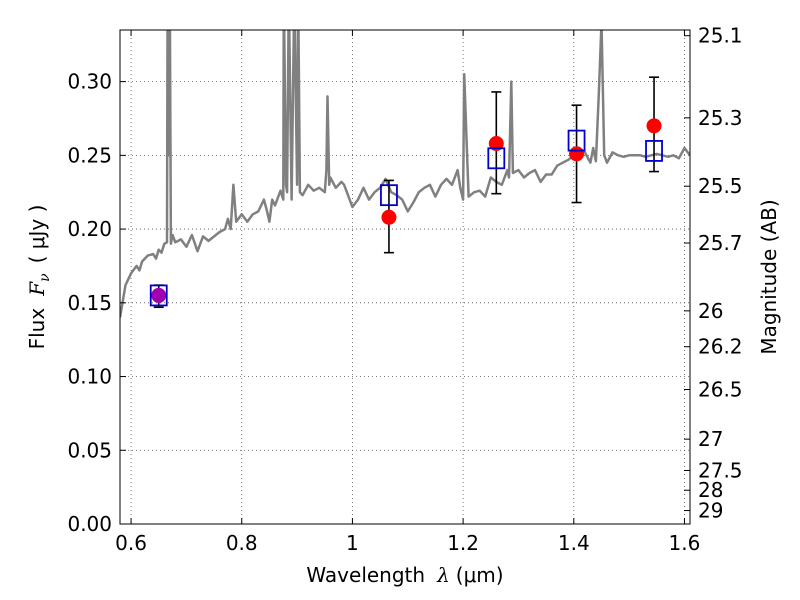 The width and height of the screenshot is (800, 600). I want to click on mag-tick-label: 25.7, so click(720, 243).